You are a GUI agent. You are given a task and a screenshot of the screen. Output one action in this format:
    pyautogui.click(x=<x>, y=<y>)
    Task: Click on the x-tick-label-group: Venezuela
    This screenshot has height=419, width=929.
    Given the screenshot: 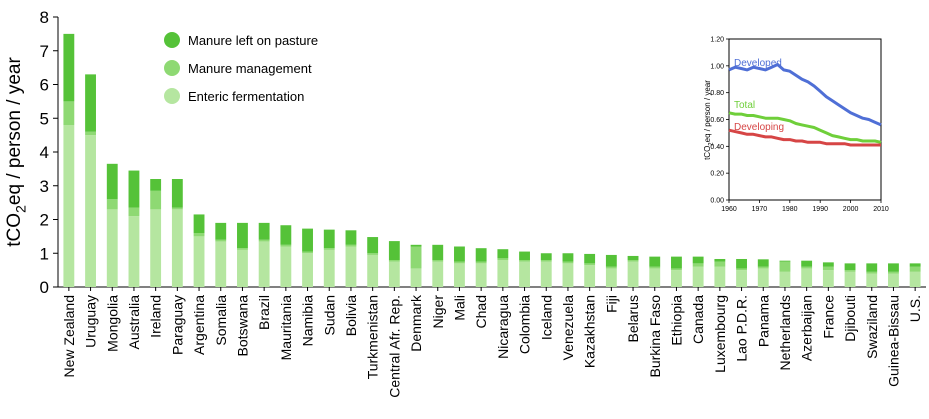 What is the action you would take?
    pyautogui.click(x=568, y=328)
    